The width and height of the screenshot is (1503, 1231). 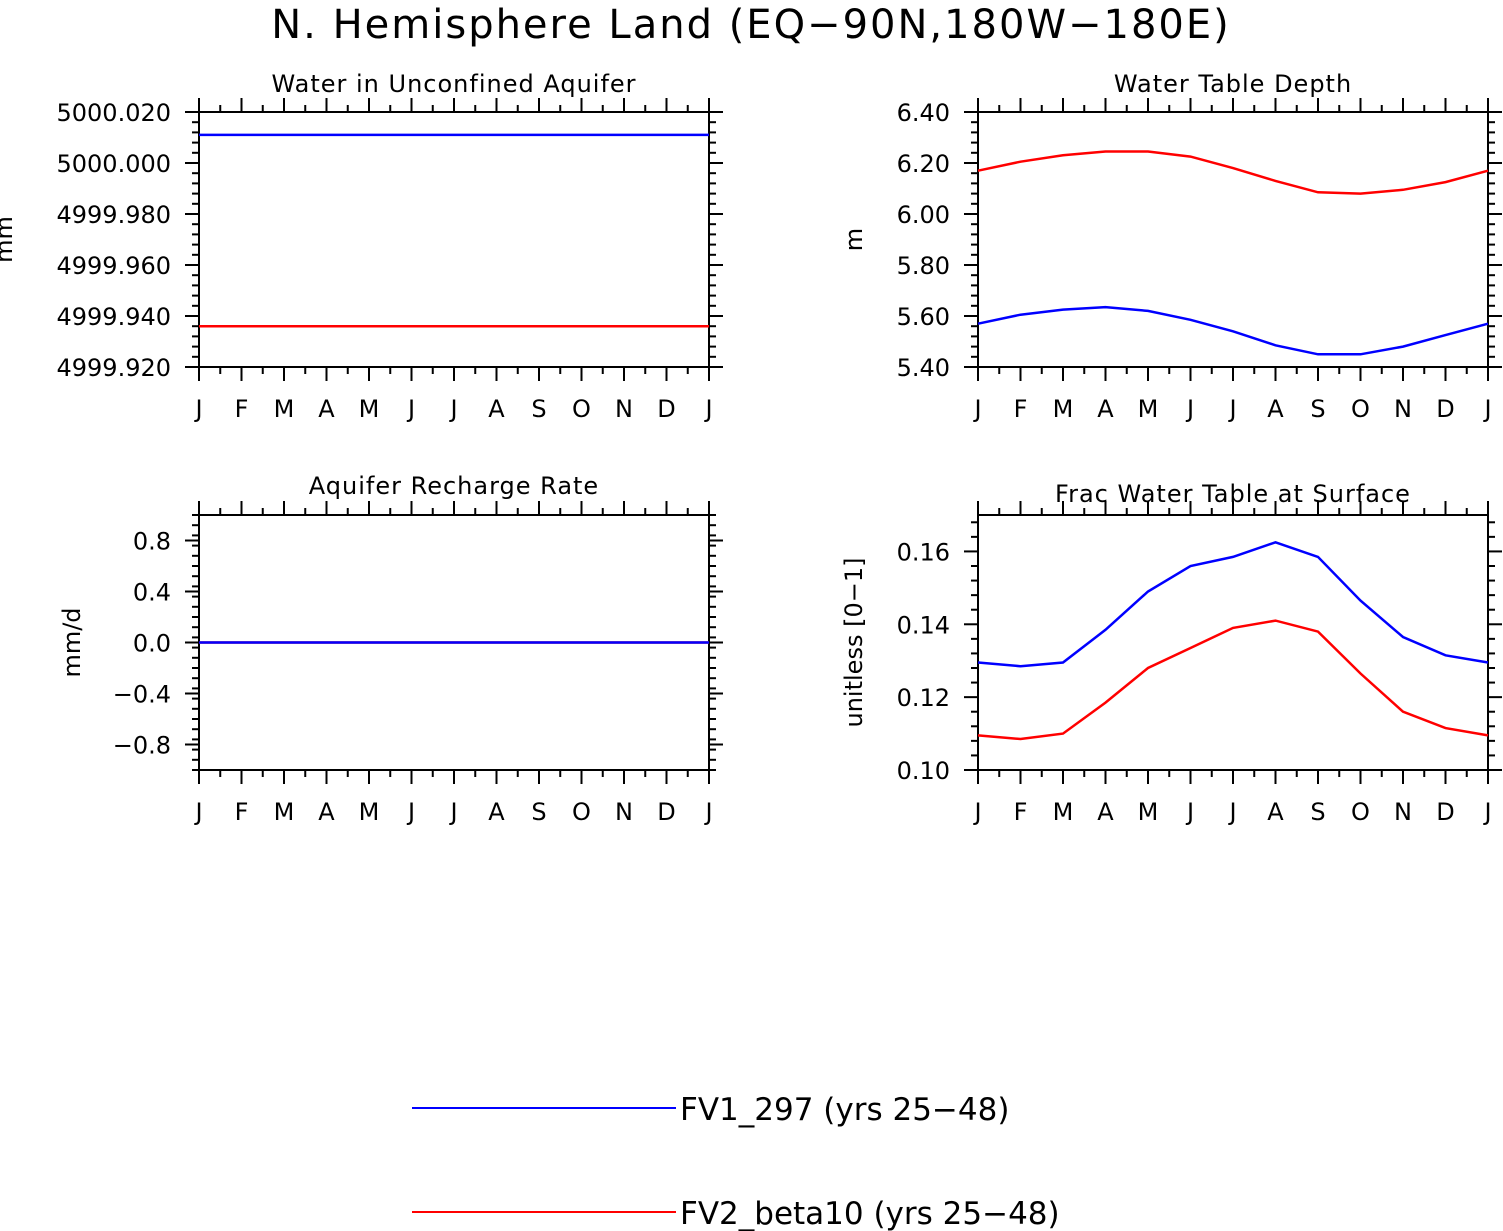 What do you see at coordinates (923, 164) in the screenshot?
I see `y-tick-label: 6.20` at bounding box center [923, 164].